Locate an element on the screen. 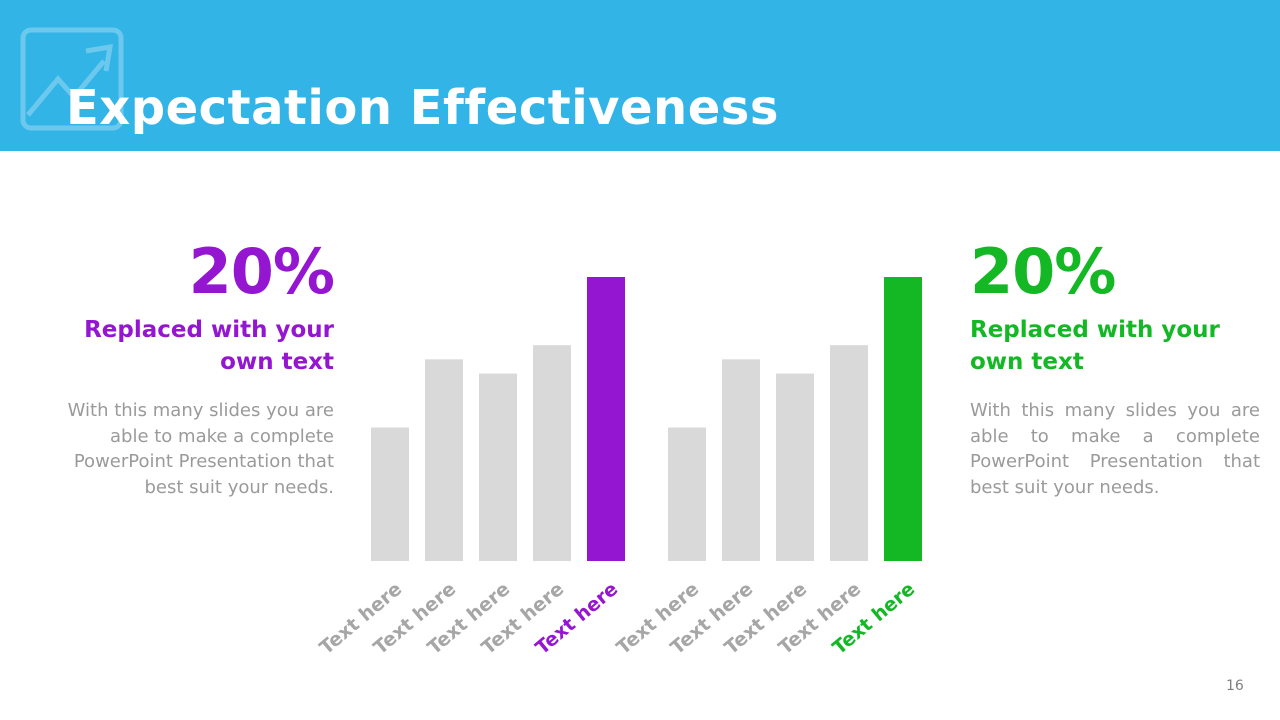 This screenshot has width=1280, height=720. right-stat-percent: 20% is located at coordinates (1043, 271).